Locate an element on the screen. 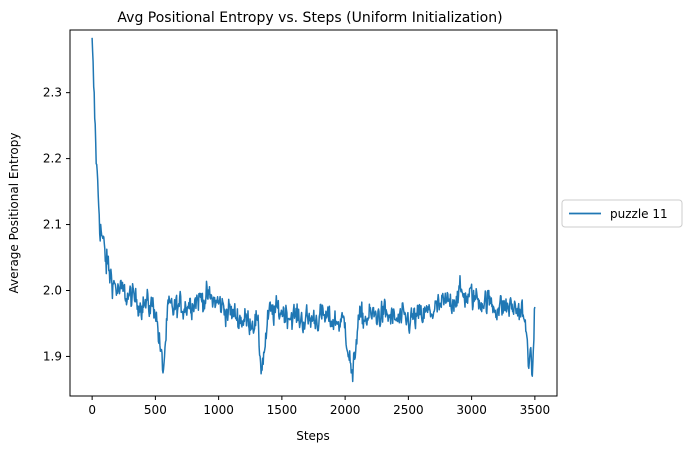  legend-label: puzzle 11 is located at coordinates (639, 214).